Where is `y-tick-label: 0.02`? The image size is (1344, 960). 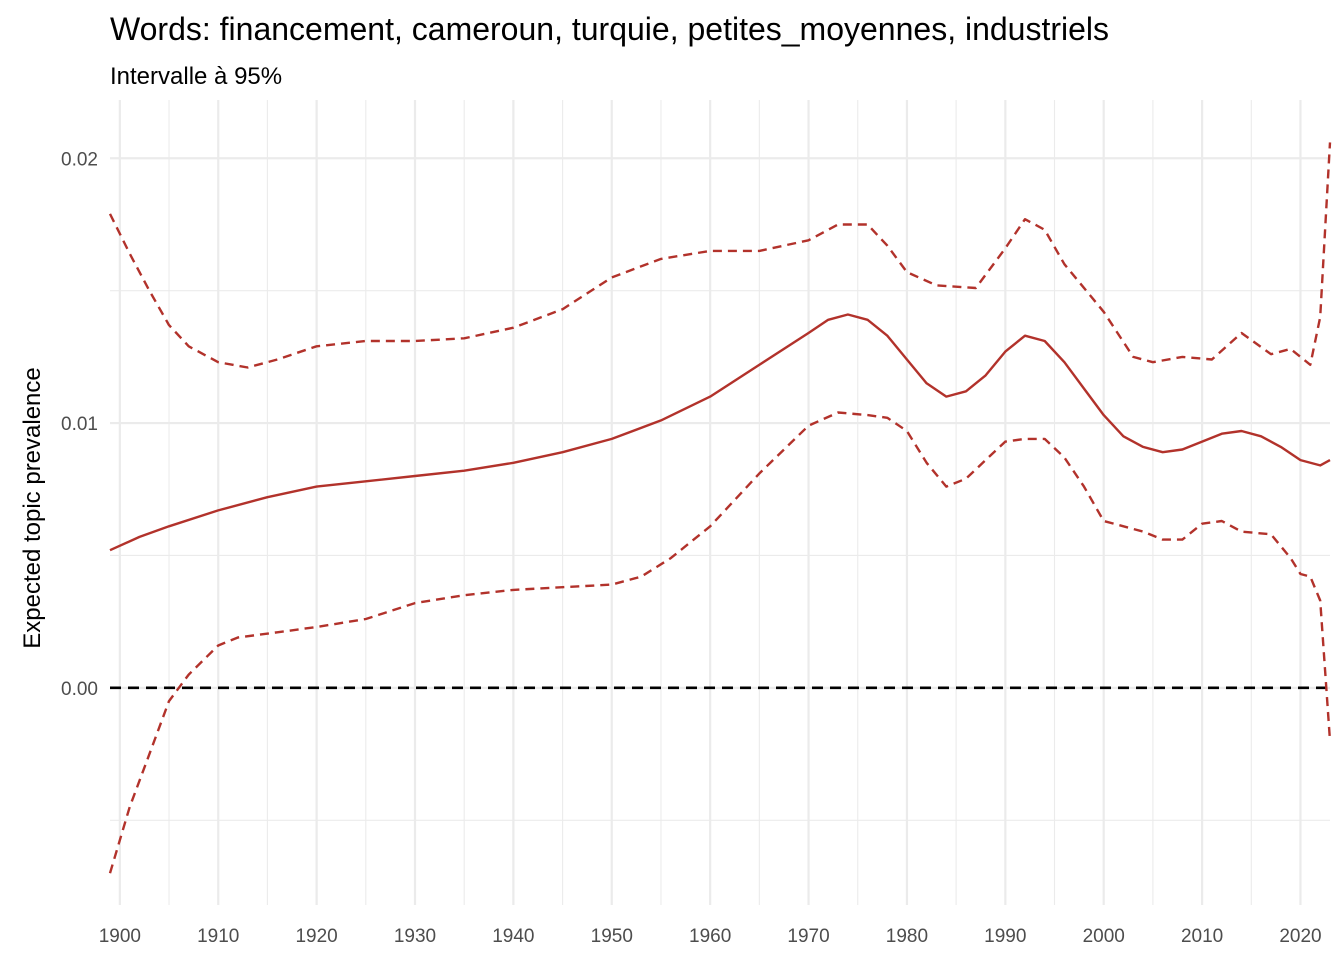 y-tick-label: 0.02 is located at coordinates (79, 159).